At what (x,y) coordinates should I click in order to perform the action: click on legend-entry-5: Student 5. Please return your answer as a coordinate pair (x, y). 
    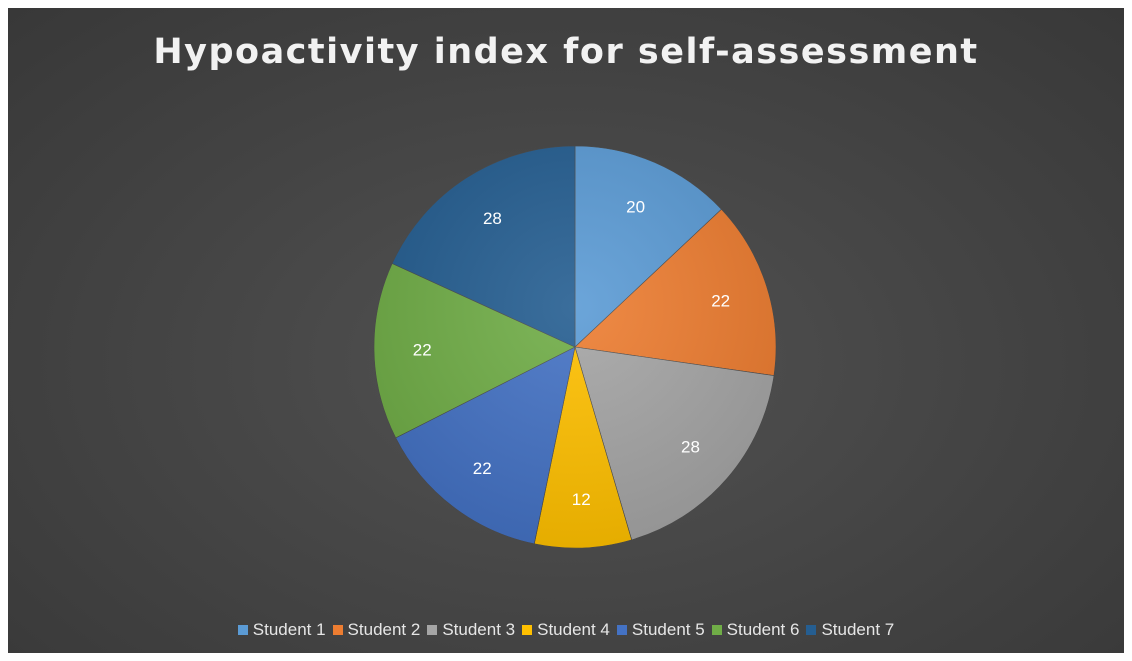
    Looking at the image, I should click on (660, 630).